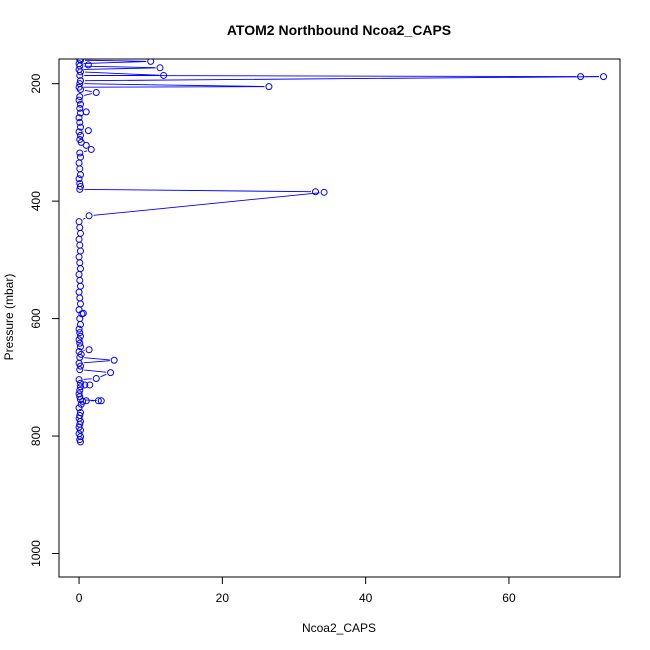  What do you see at coordinates (36, 201) in the screenshot?
I see `y-tick-label: 400` at bounding box center [36, 201].